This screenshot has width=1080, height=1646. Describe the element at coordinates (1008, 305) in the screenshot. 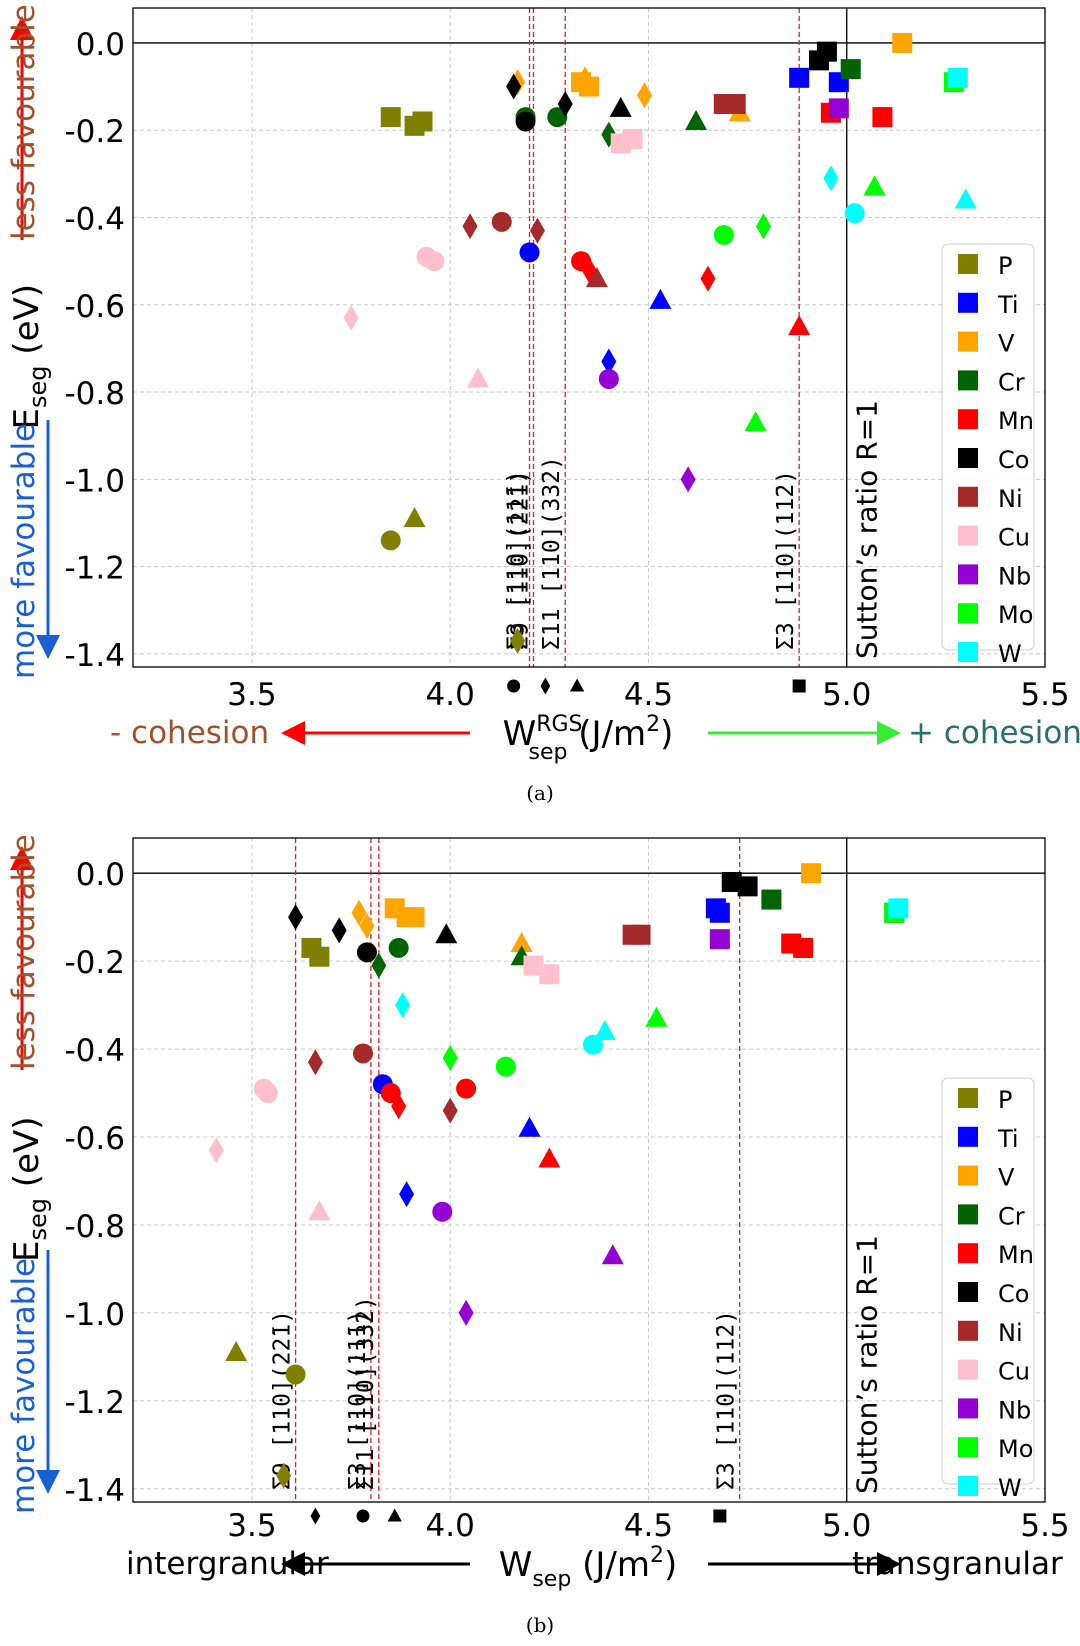

I see `legend-label: Ti` at that location.